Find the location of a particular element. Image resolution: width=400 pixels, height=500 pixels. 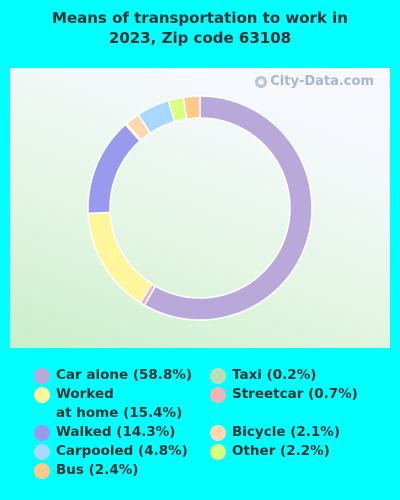

legend-item-walked: Walked (14.3%) is located at coordinates (104, 432).